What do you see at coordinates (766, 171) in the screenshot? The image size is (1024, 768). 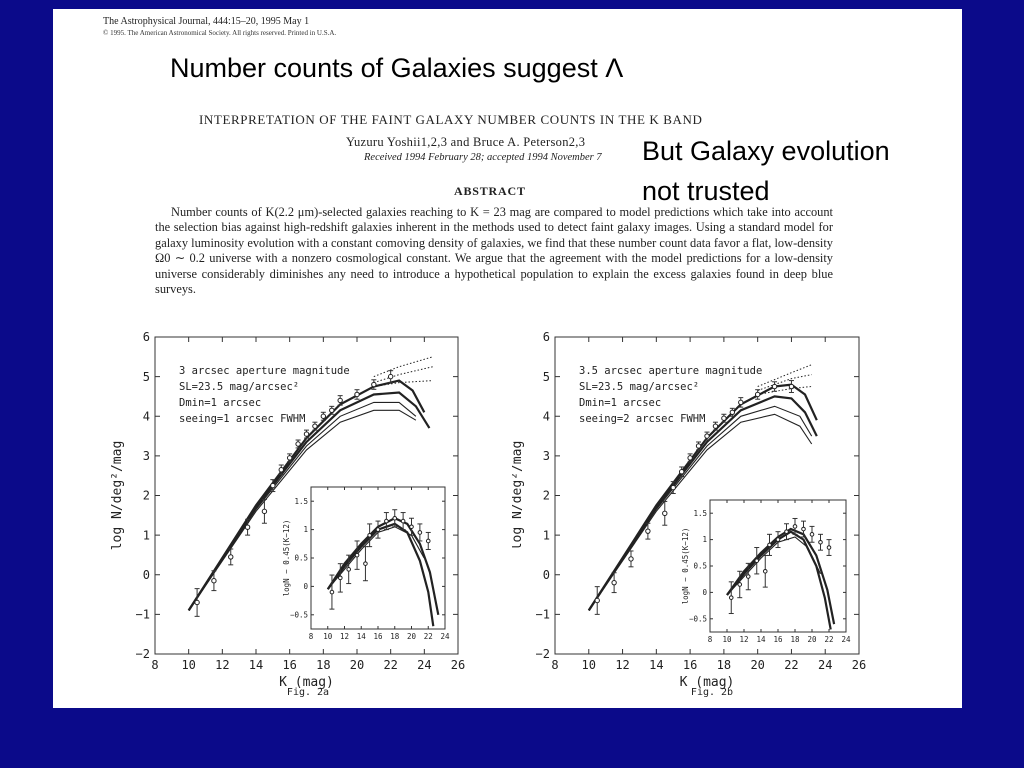 I see `callout-text: But Galaxy evolution not trusted` at bounding box center [766, 171].